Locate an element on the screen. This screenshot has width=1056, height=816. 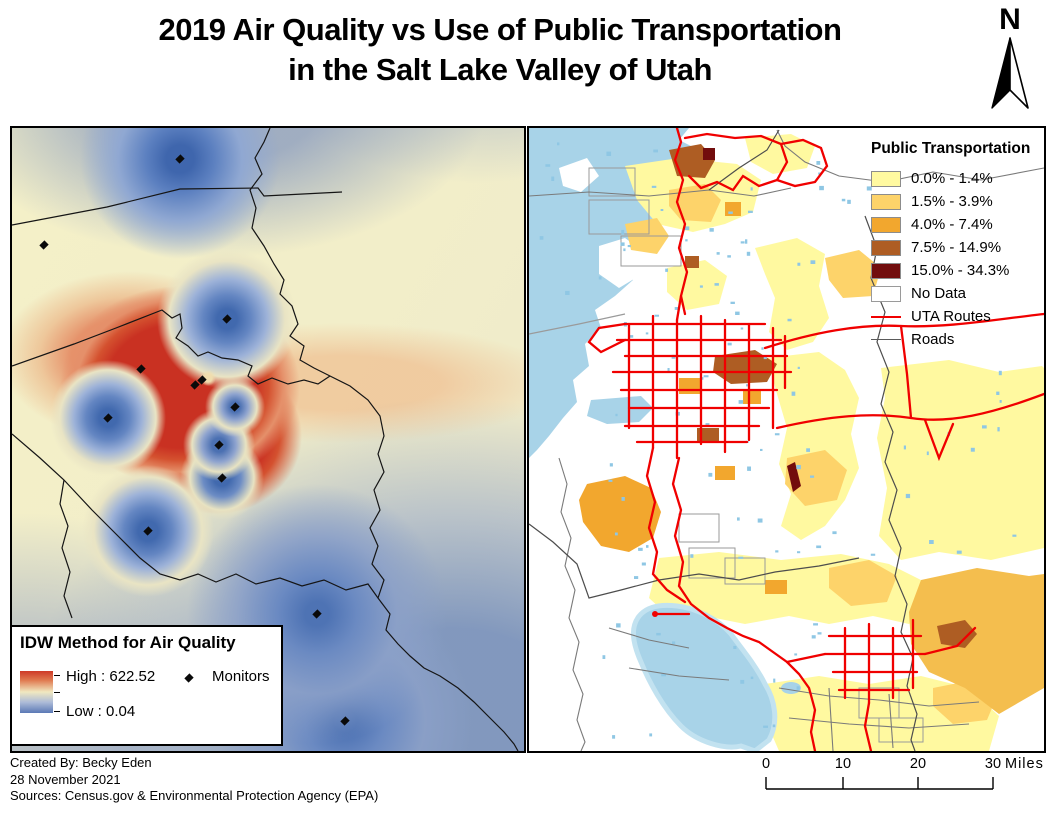
legend-class-row: 4.0% - 7.4% is located at coordinates (955, 224).